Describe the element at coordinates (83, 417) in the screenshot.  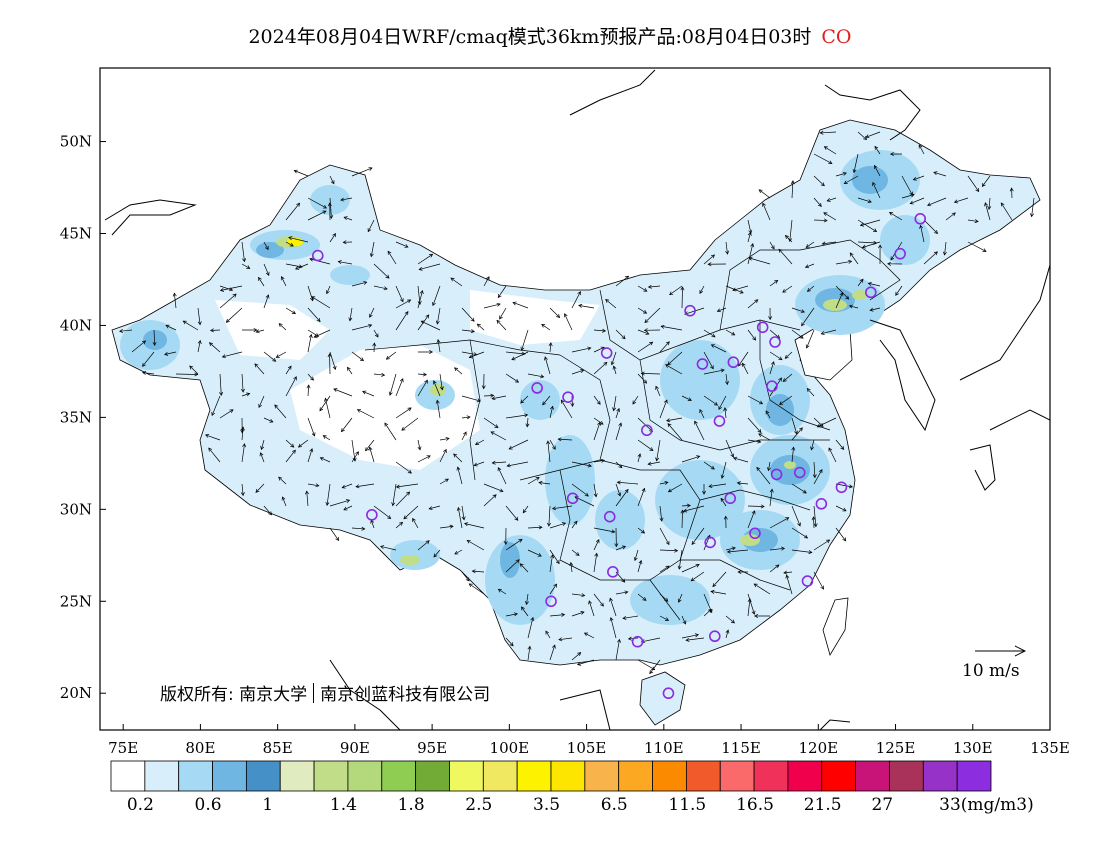
I see `latitude-axis: 50N 45N 40N 35N 30N 25N 20N` at that location.